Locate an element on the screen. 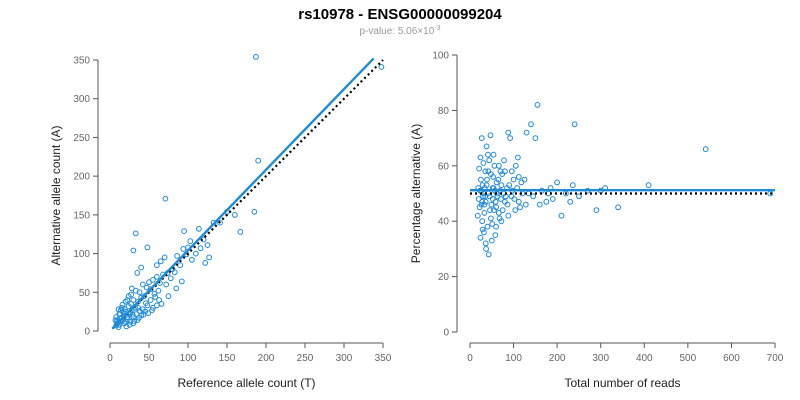 Image resolution: width=800 pixels, height=400 pixels. right-x-tick-label: 0 is located at coordinates (470, 358).